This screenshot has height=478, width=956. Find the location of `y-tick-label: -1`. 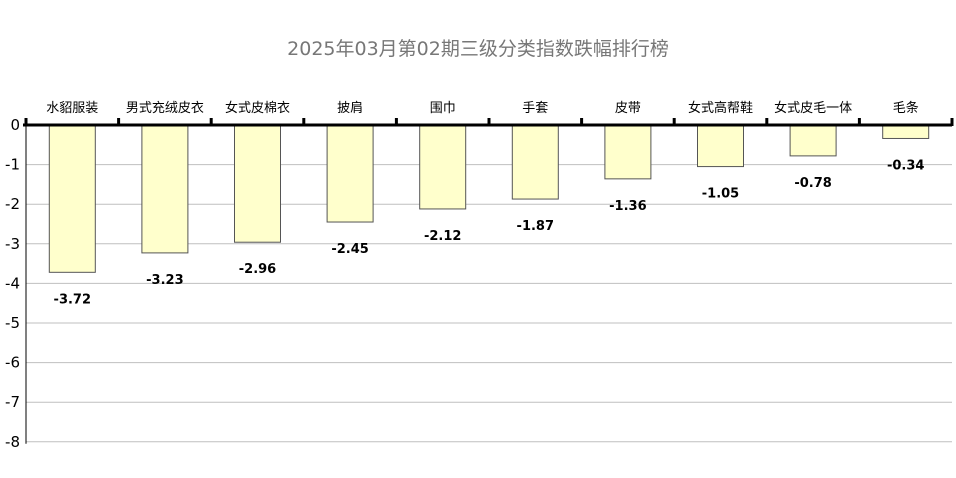

y-tick-label: -1 is located at coordinates (12, 165).